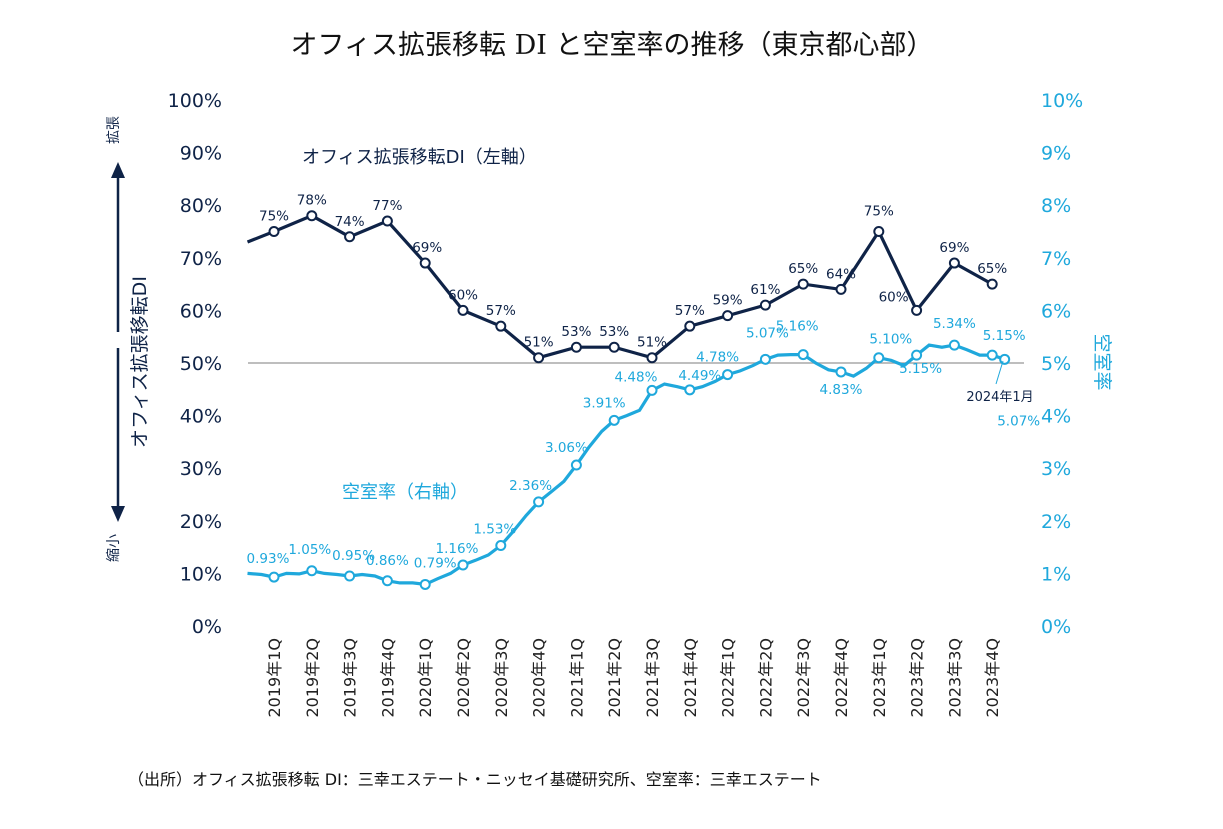 The width and height of the screenshot is (1223, 829). I want to click on right-tick-label: 2%, so click(1056, 522).